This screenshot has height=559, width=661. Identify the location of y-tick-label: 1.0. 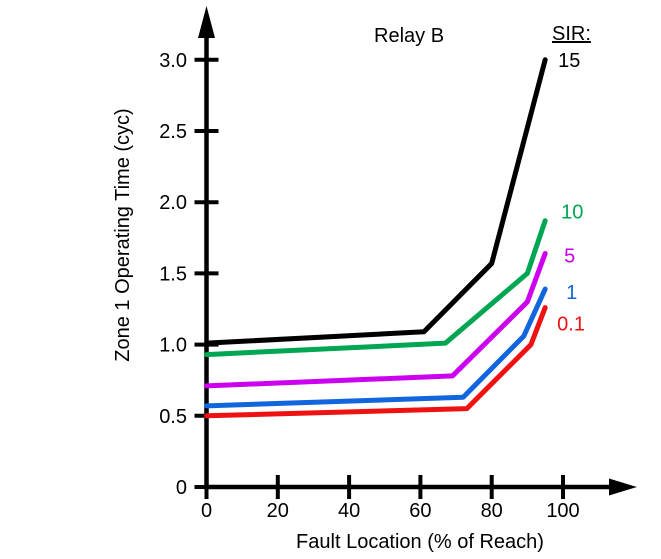
(173, 346).